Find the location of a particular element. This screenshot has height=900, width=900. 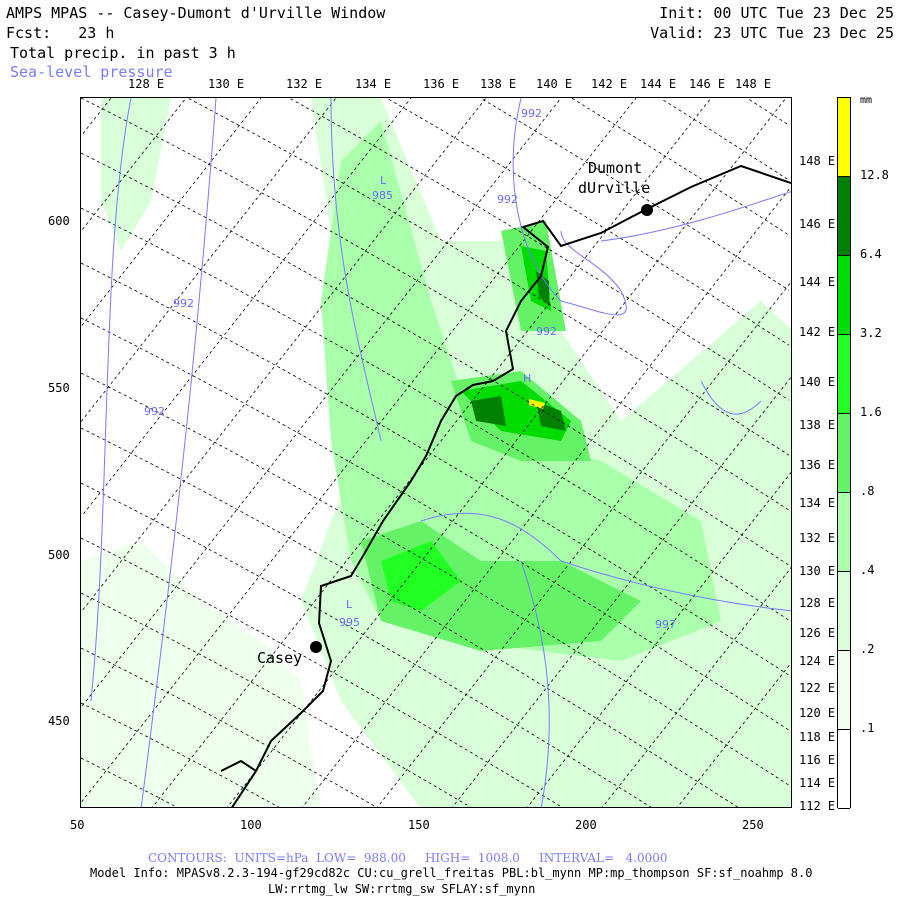

top-lon-label: 146 E is located at coordinates (707, 84).